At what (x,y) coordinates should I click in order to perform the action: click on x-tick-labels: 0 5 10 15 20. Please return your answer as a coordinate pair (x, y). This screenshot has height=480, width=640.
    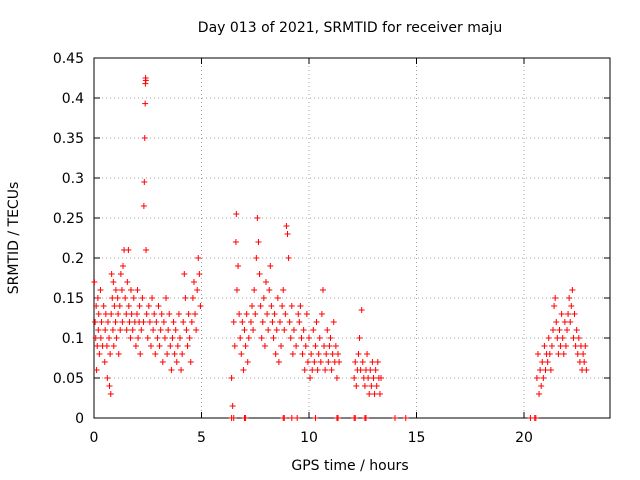
    Looking at the image, I should click on (311, 438).